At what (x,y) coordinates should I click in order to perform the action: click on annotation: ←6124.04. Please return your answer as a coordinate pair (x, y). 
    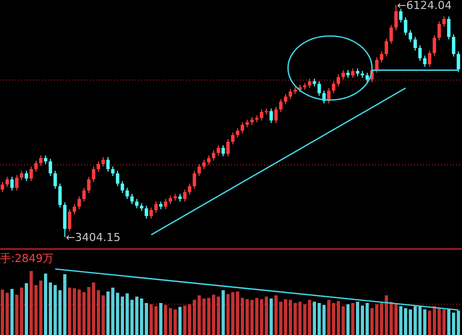
    Looking at the image, I should click on (424, 6).